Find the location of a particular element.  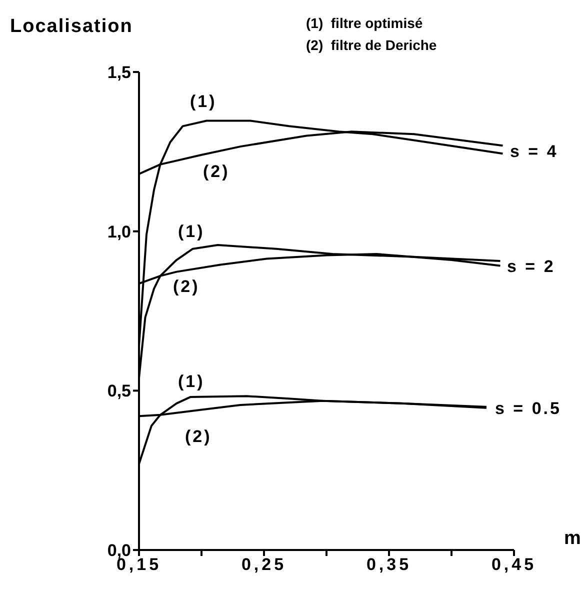

annotation: s = 4 is located at coordinates (534, 152).